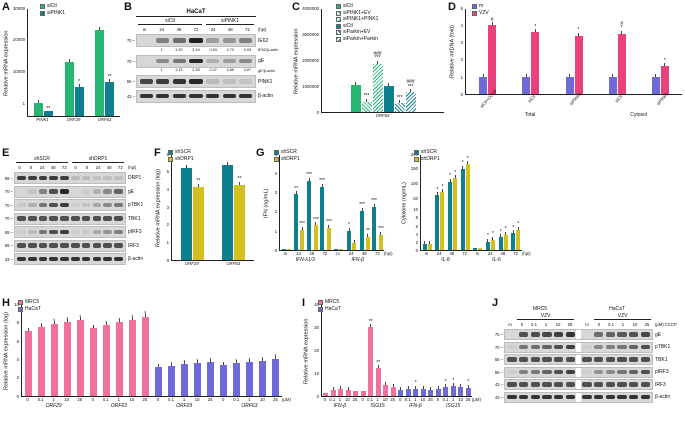 This screenshot has height=432, width=685. What do you see at coordinates (98, 159) in the screenshot?
I see `lane-group-label: shDRP1` at bounding box center [98, 159].